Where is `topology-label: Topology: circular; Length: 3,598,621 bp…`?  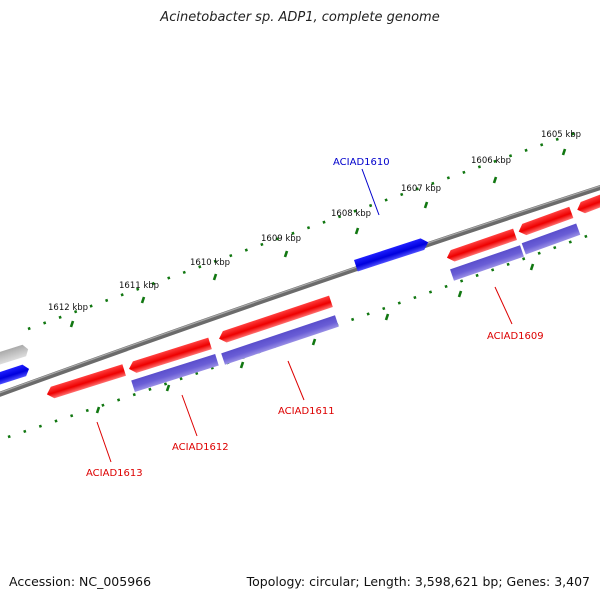 topology-label: Topology: circular; Length: 3,598,621 bp… is located at coordinates (418, 581).